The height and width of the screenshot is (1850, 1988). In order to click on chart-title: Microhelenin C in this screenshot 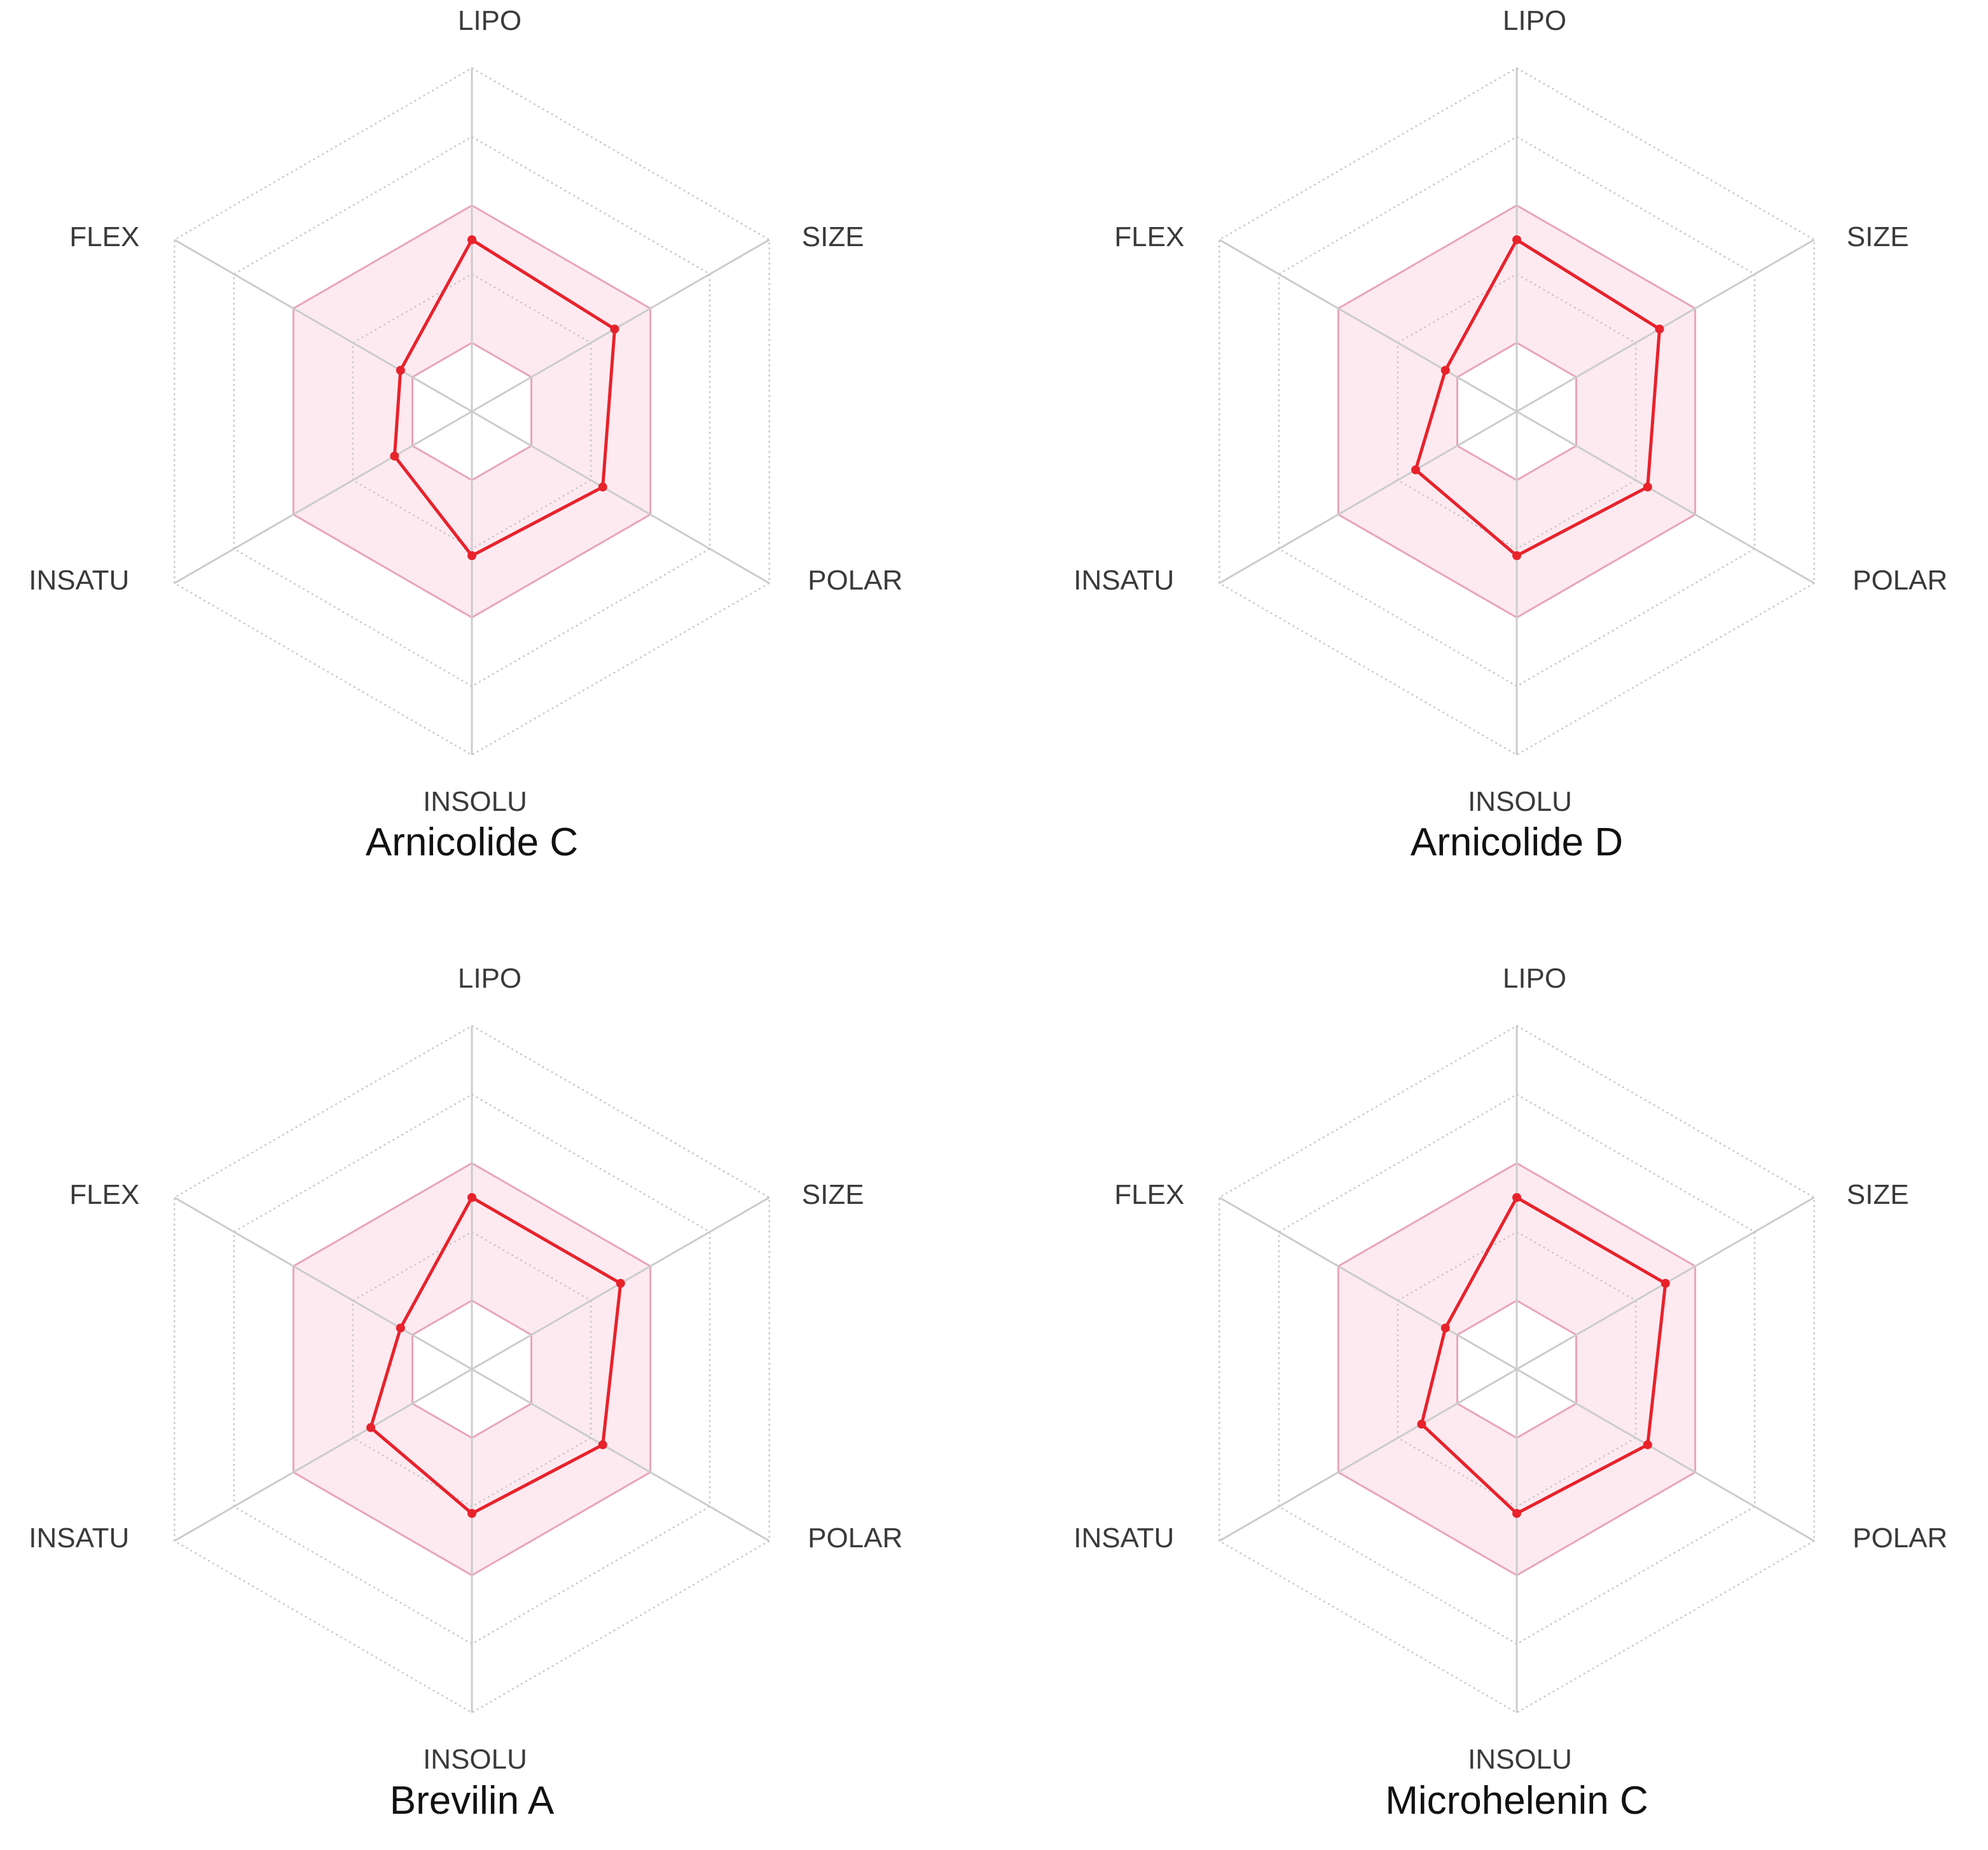, I will do `click(1516, 1801)`.